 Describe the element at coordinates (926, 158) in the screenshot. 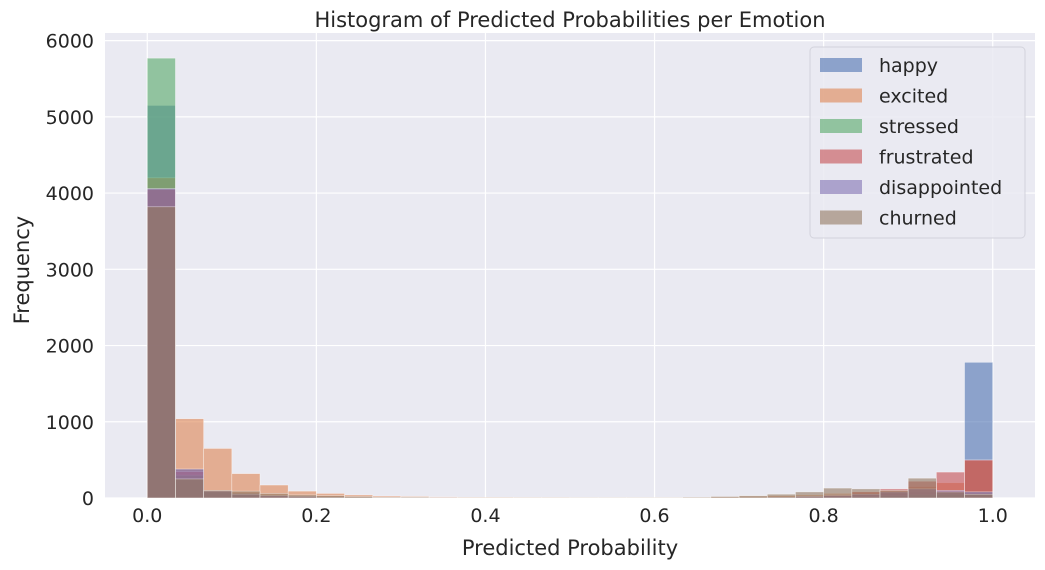

I see `legend-label-frustrated: frustrated` at that location.